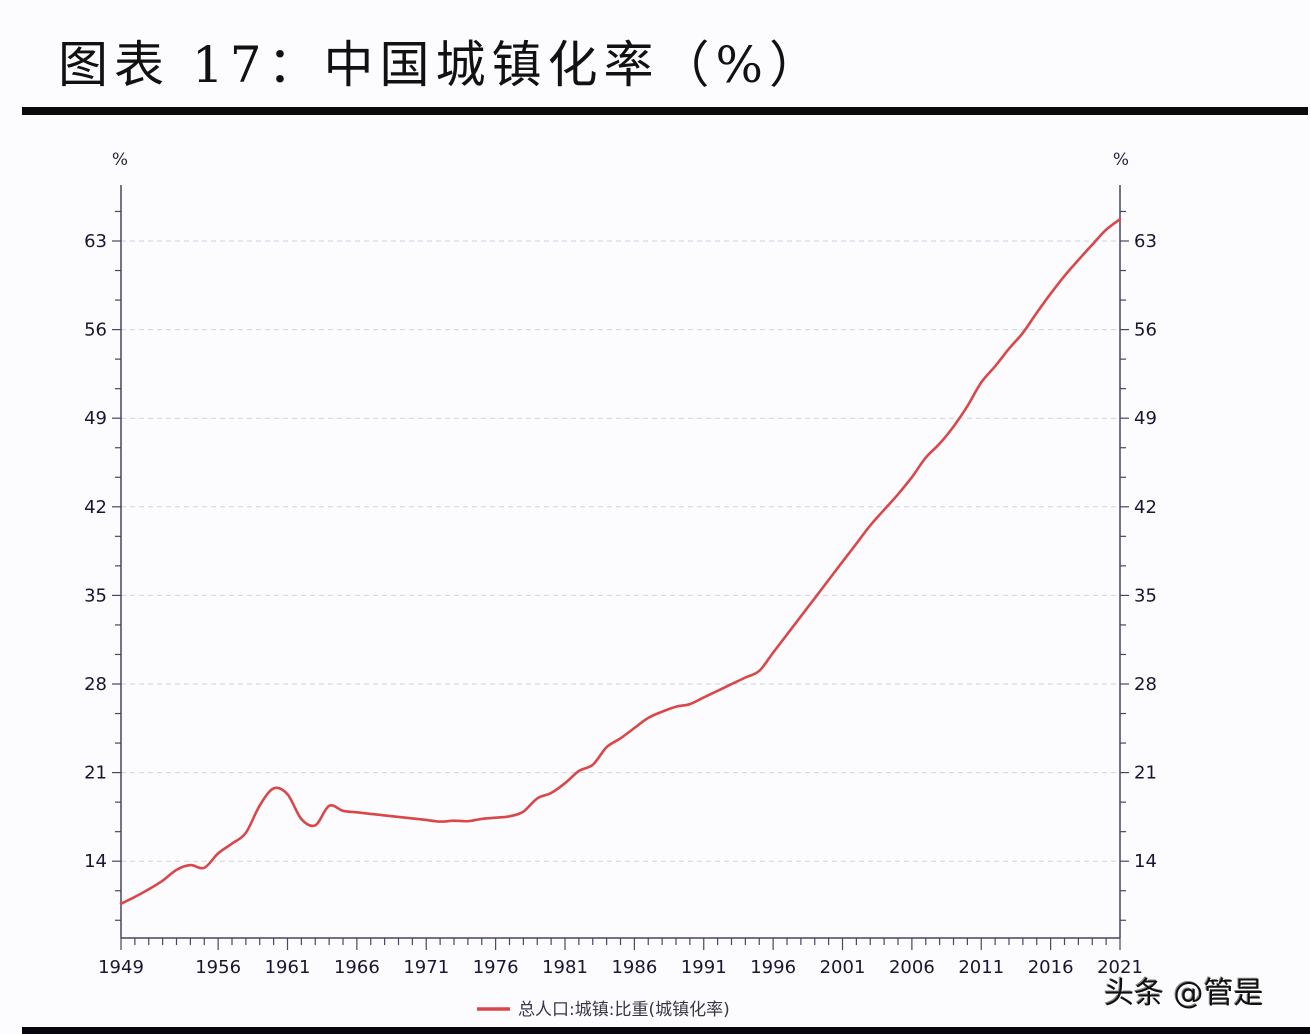 This screenshot has width=1310, height=1034. What do you see at coordinates (1145, 861) in the screenshot?
I see `y-tick-label-right: 14` at bounding box center [1145, 861].